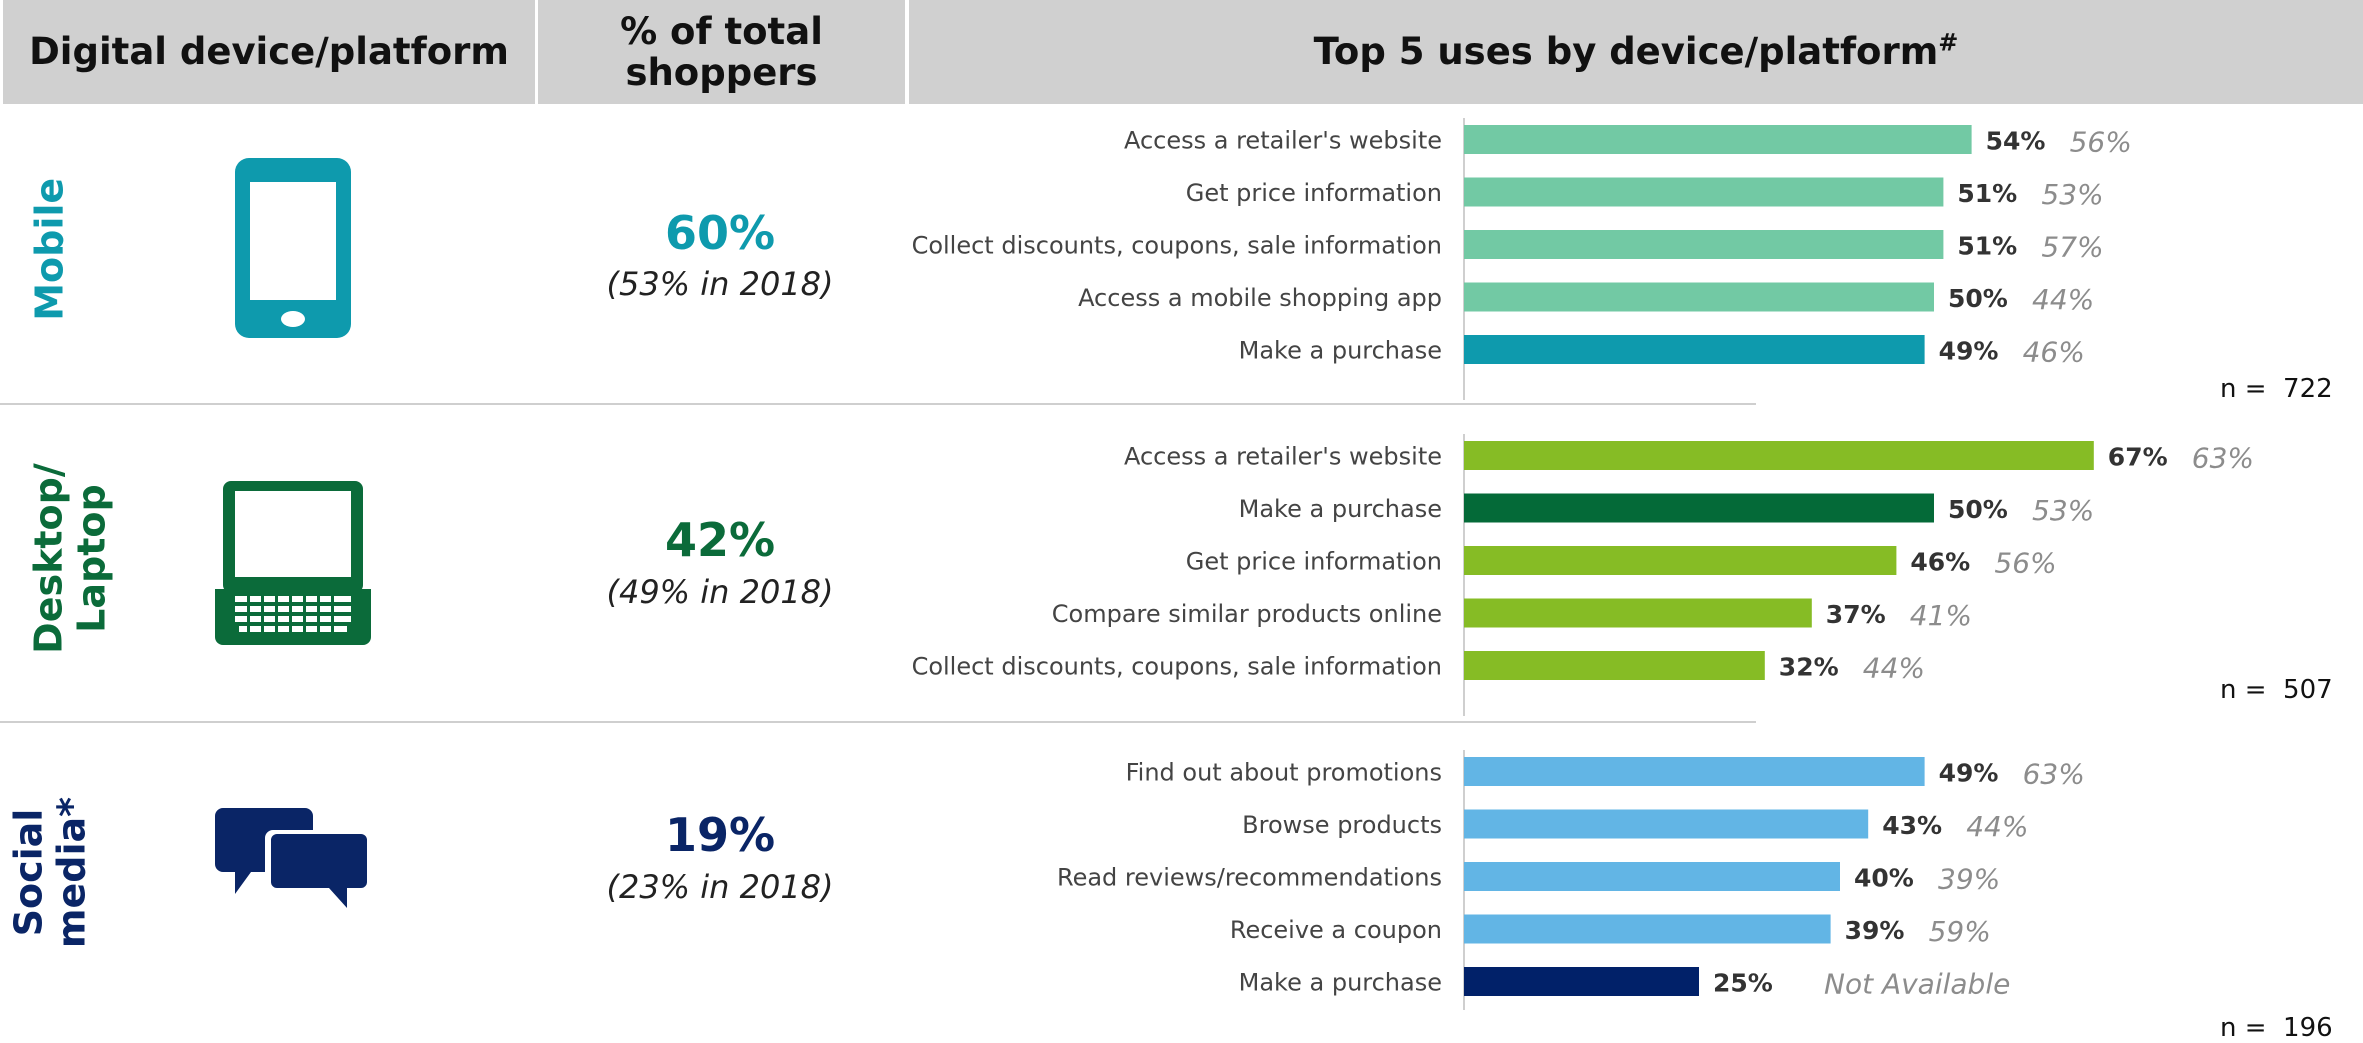  I want to click on header-percent-shoppers: % of total shoppers, so click(721, 52).